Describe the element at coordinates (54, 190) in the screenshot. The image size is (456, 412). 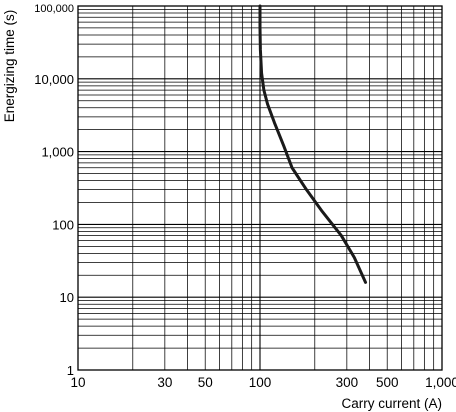
I see `y-tick-labels: 1 10 100 1,000 10,000 100,000` at that location.